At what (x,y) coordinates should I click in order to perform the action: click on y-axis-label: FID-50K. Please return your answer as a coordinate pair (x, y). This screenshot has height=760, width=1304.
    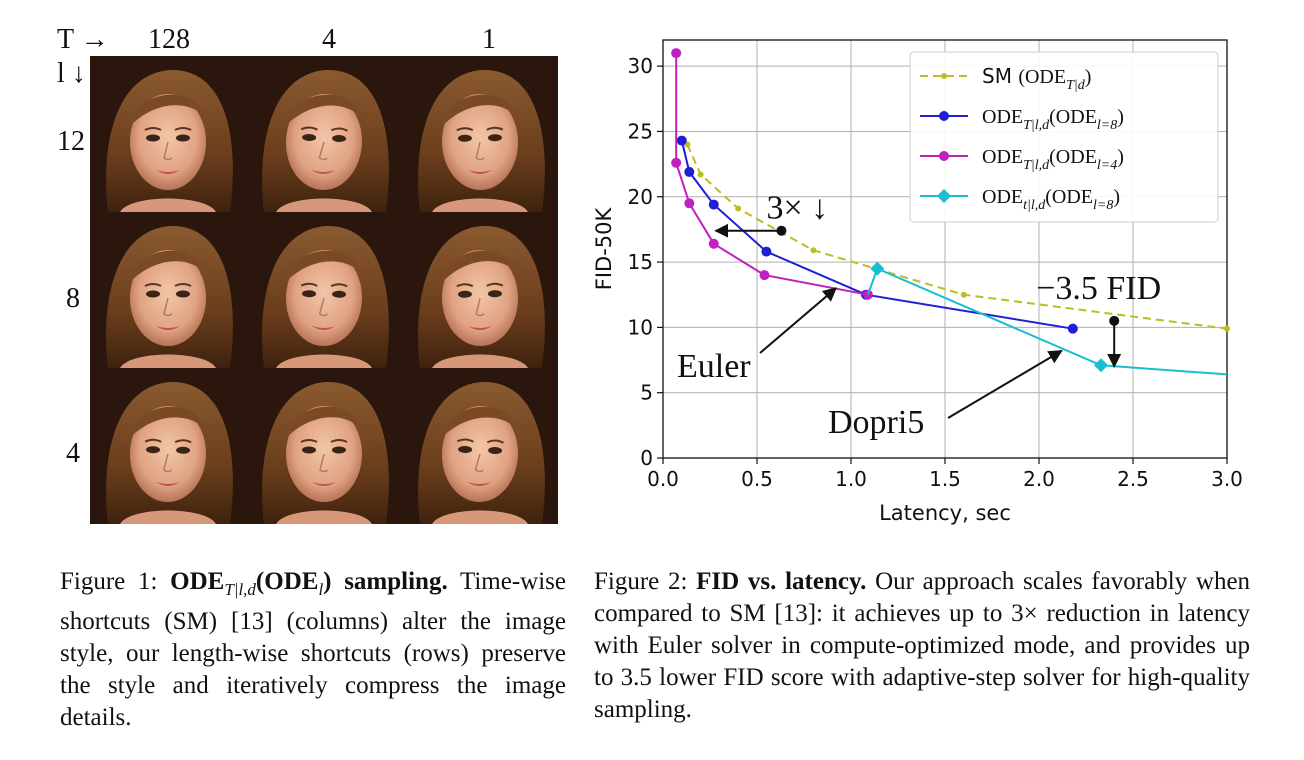
    Looking at the image, I should click on (604, 249).